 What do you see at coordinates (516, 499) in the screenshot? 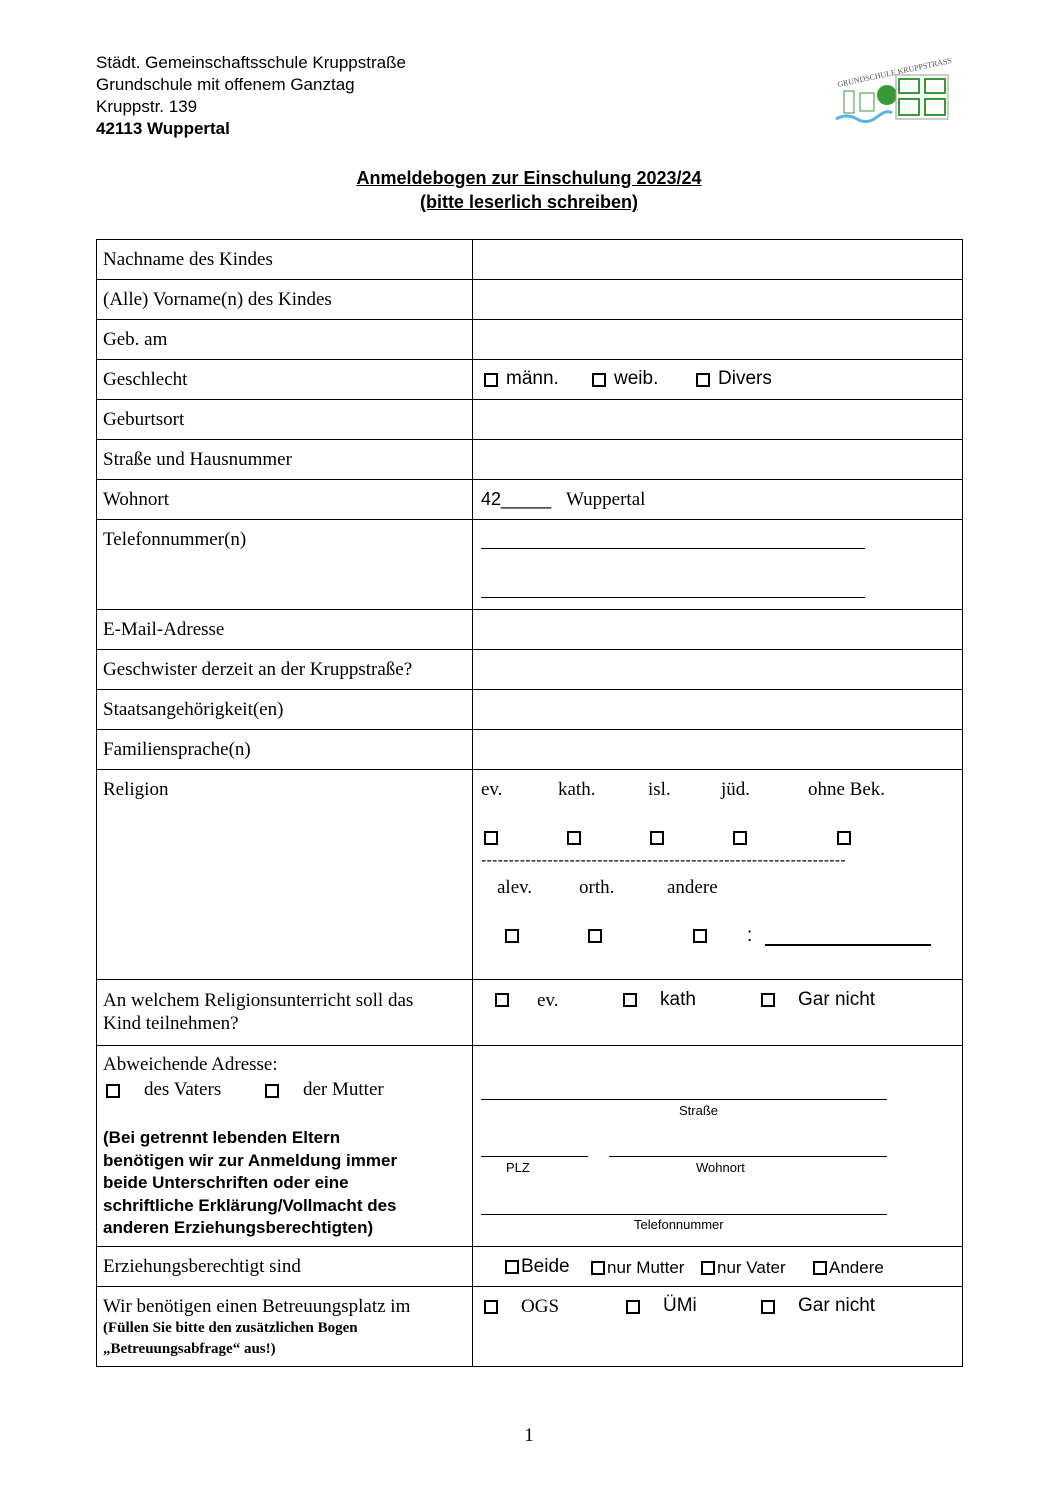
I see `wohnort-plz: 42_____` at bounding box center [516, 499].